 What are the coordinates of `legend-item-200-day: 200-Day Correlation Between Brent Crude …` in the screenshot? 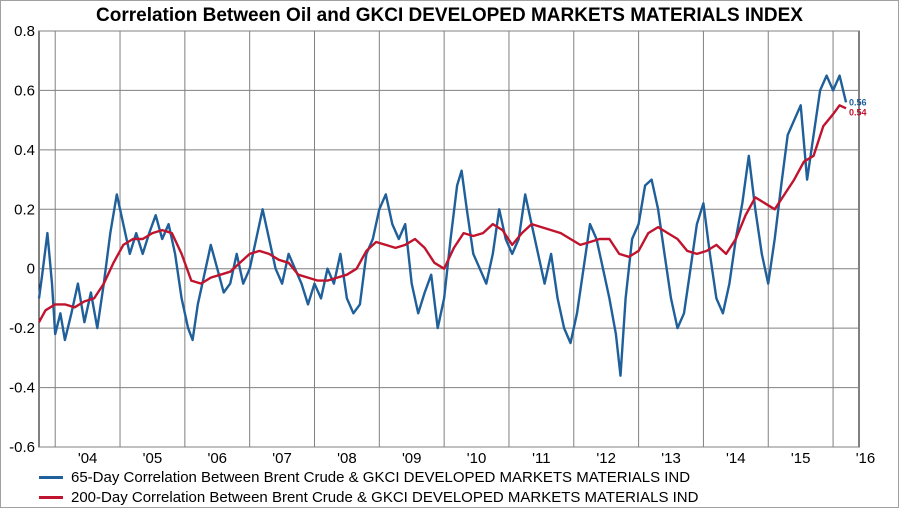 It's located at (368, 497).